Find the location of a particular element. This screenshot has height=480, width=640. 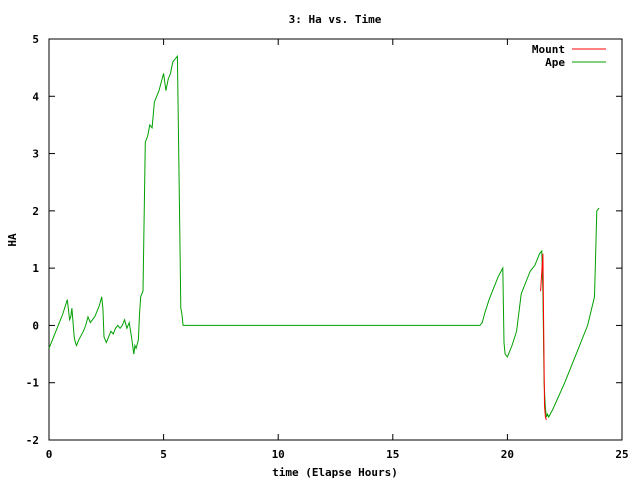

x-tick-label: 0 is located at coordinates (49, 454).